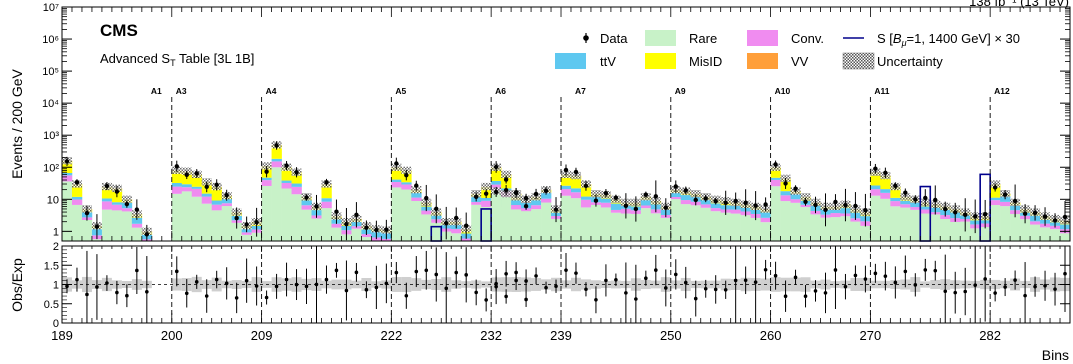 This screenshot has width=1073, height=364. I want to click on main-y-axis-label: Events / 200 GeV, so click(17, 123).